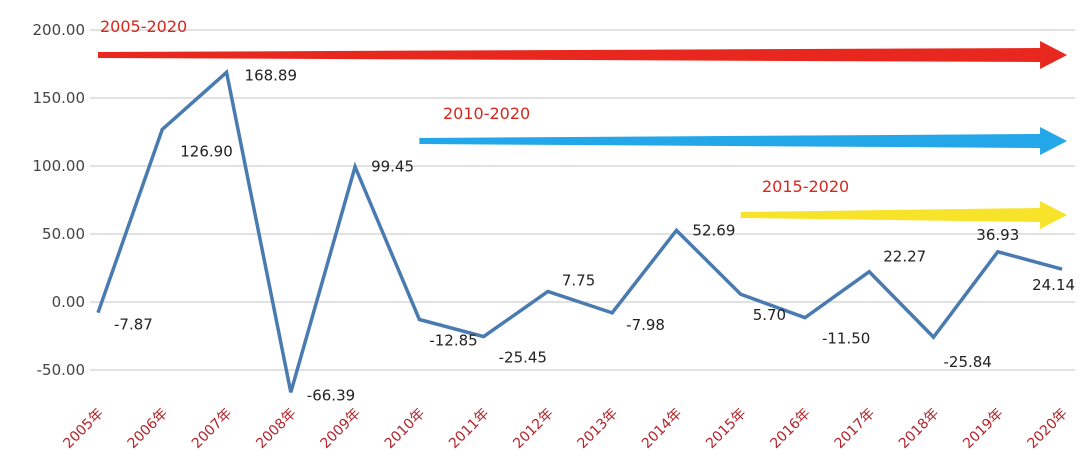 This screenshot has height=471, width=1080. I want to click on x-tick-label: 2015年, so click(726, 429).